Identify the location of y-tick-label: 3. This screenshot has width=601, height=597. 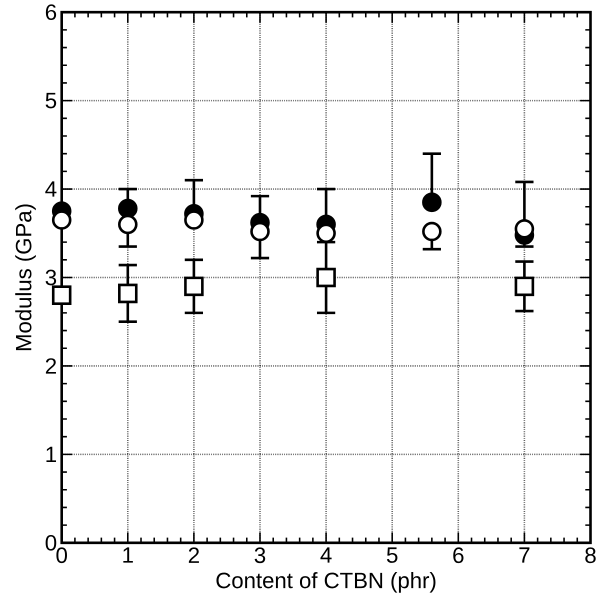
(51, 278).